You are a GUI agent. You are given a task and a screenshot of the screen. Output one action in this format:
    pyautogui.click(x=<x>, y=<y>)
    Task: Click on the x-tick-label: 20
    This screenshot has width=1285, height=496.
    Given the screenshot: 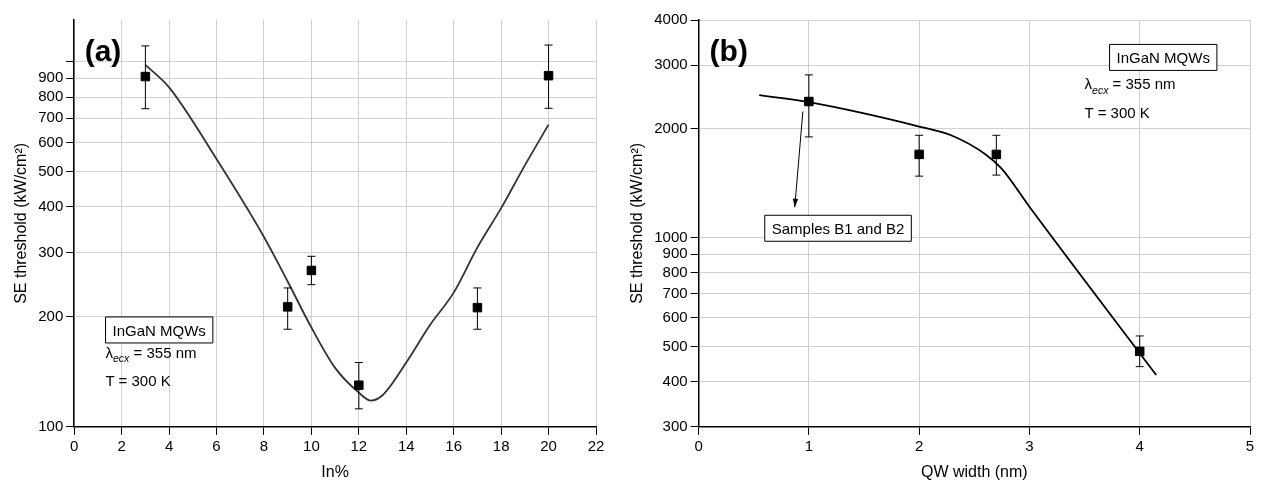 What is the action you would take?
    pyautogui.click(x=548, y=445)
    